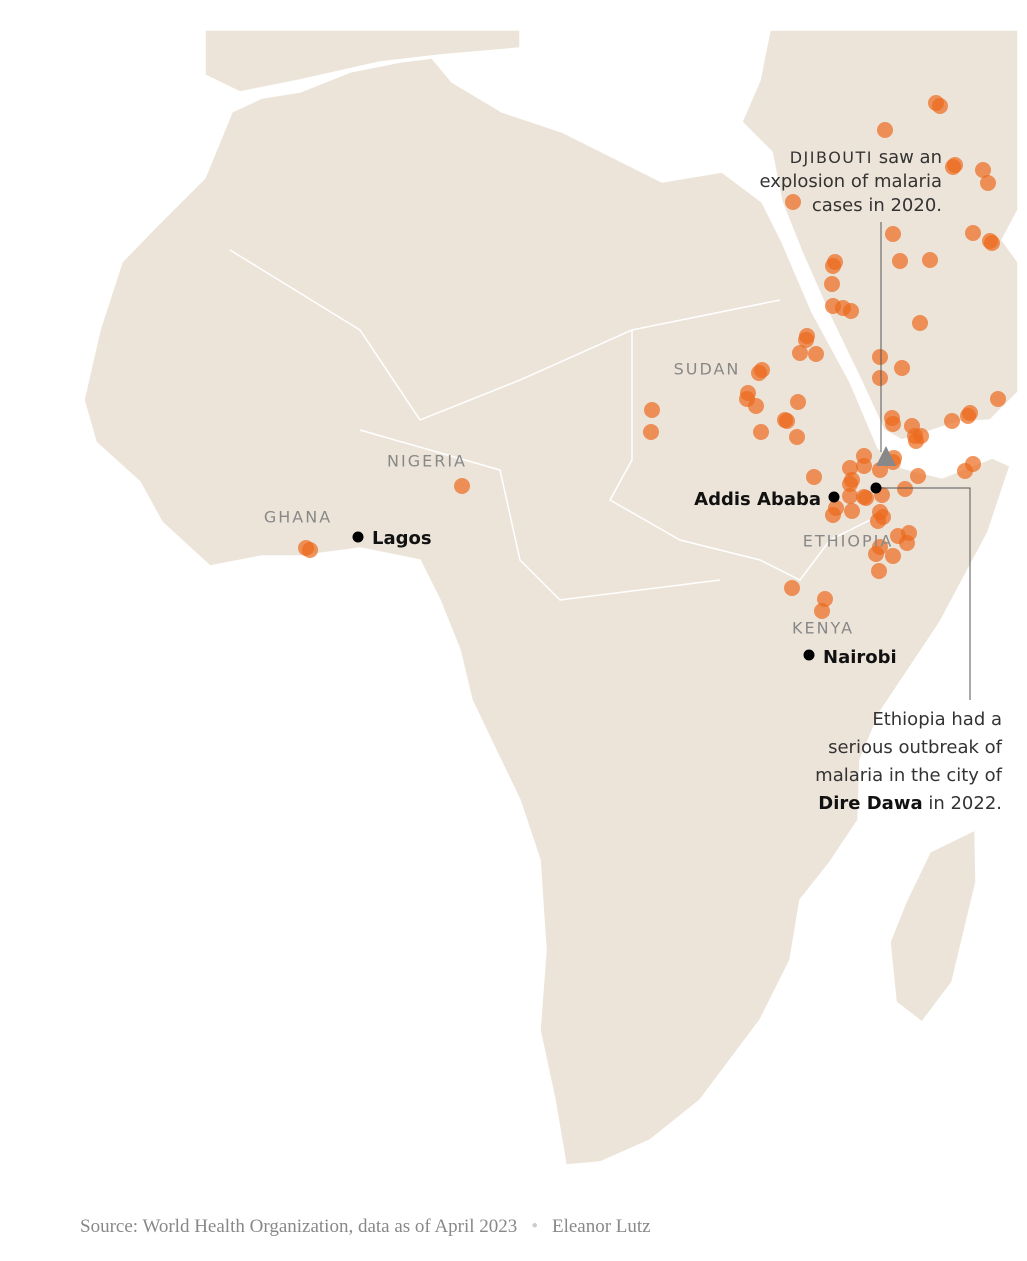  What do you see at coordinates (298, 517) in the screenshot?
I see `country-label: GHANA` at bounding box center [298, 517].